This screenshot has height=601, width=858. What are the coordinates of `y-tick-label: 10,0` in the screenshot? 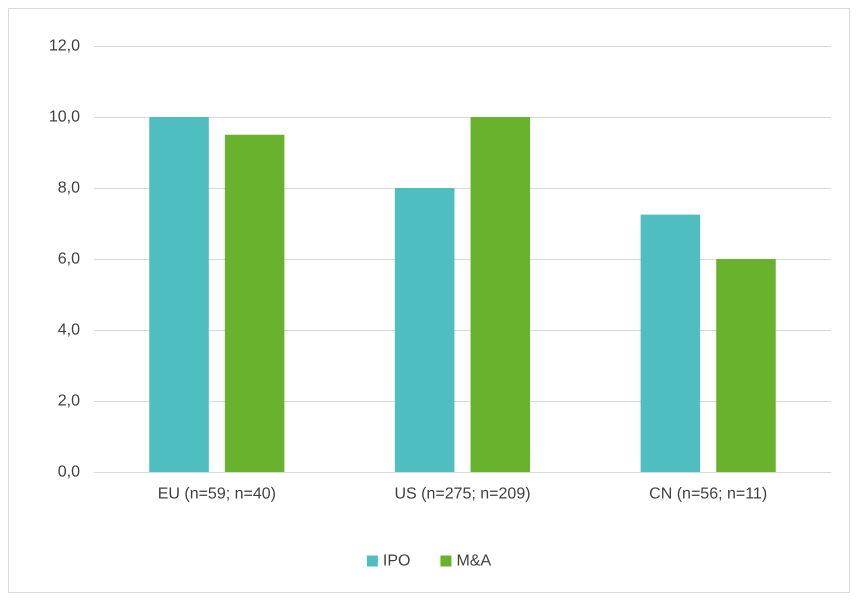 It's located at (64, 117).